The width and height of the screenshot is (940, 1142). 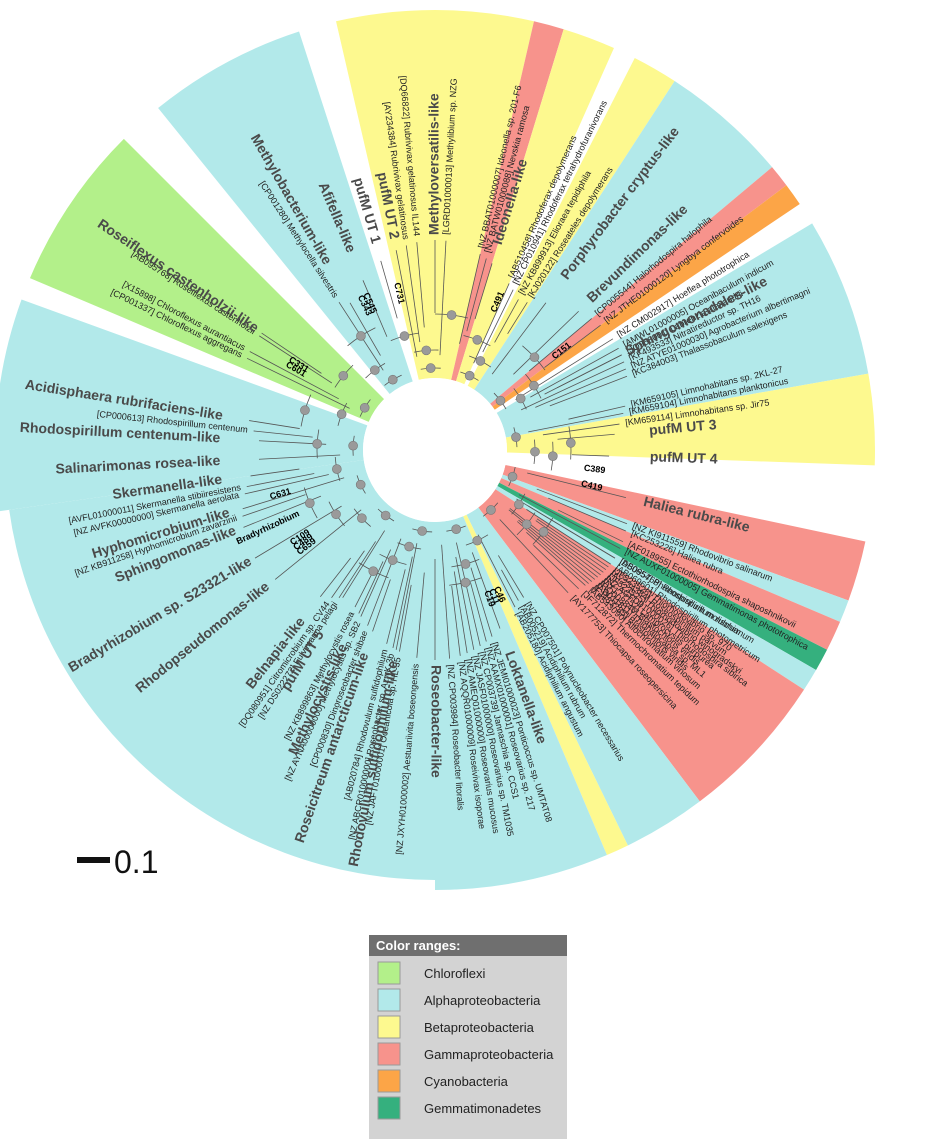 What do you see at coordinates (684, 457) in the screenshot?
I see `clade-label: pufM UT 4` at bounding box center [684, 457].